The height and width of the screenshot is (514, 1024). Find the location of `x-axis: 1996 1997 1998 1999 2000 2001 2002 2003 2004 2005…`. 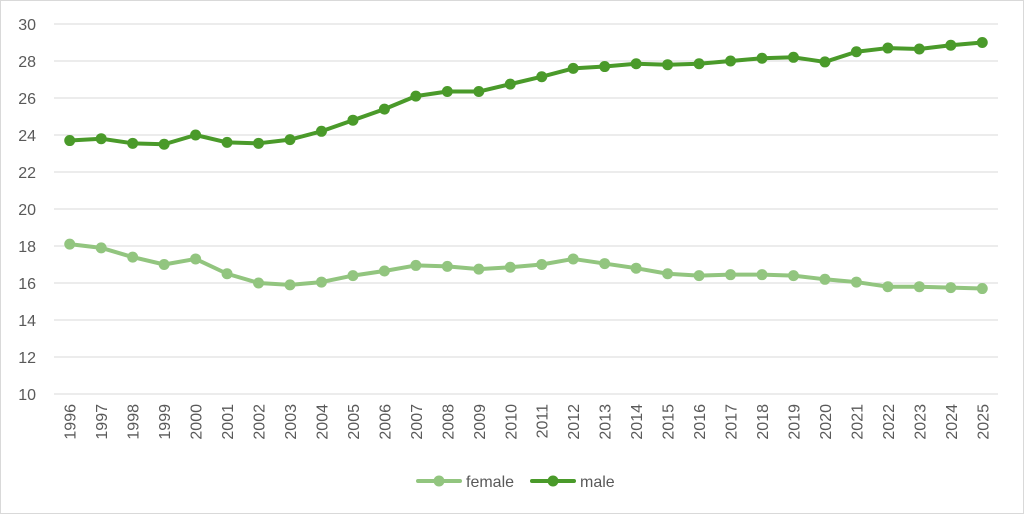

x-axis: 1996 1997 1998 1999 2000 2001 2002 2003 2004 2005… is located at coordinates (528, 422).